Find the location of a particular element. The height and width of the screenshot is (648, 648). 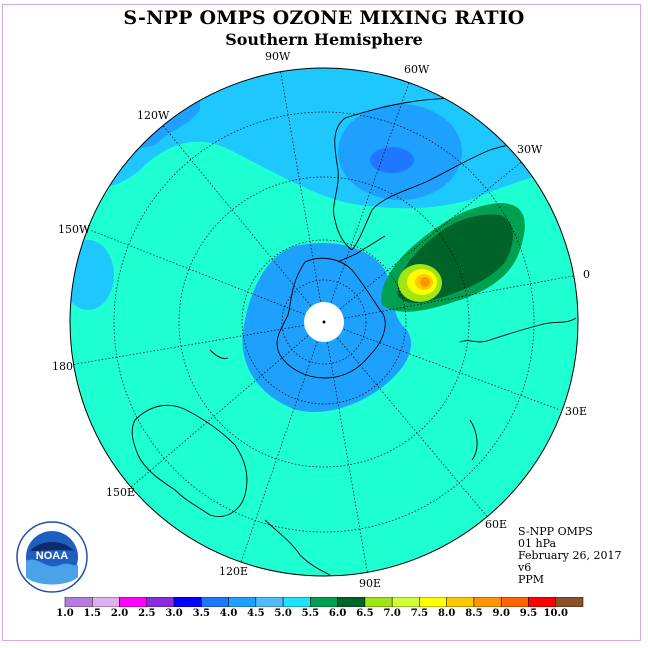

lon-label-180: 180 is located at coordinates (62, 366).